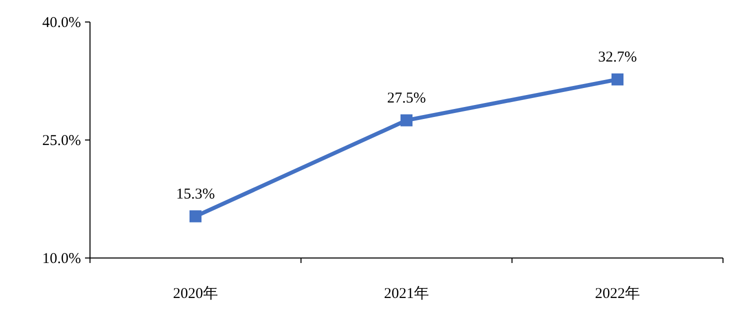  What do you see at coordinates (617, 293) in the screenshot?
I see `x-tick-label: 2022年` at bounding box center [617, 293].